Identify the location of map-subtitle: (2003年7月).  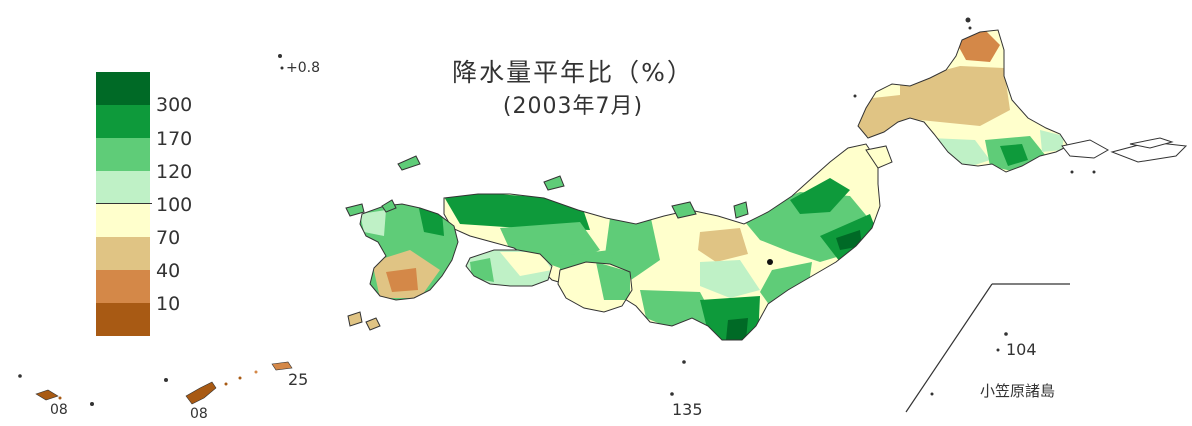
(573, 106).